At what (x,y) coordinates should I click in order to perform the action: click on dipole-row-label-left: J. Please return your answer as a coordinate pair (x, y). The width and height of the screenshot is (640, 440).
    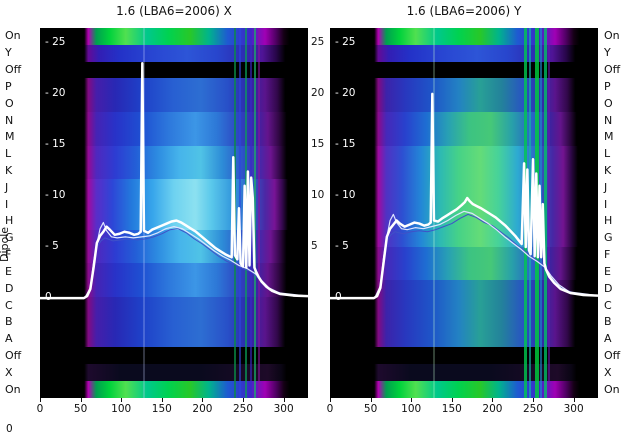
    Looking at the image, I should click on (7, 187).